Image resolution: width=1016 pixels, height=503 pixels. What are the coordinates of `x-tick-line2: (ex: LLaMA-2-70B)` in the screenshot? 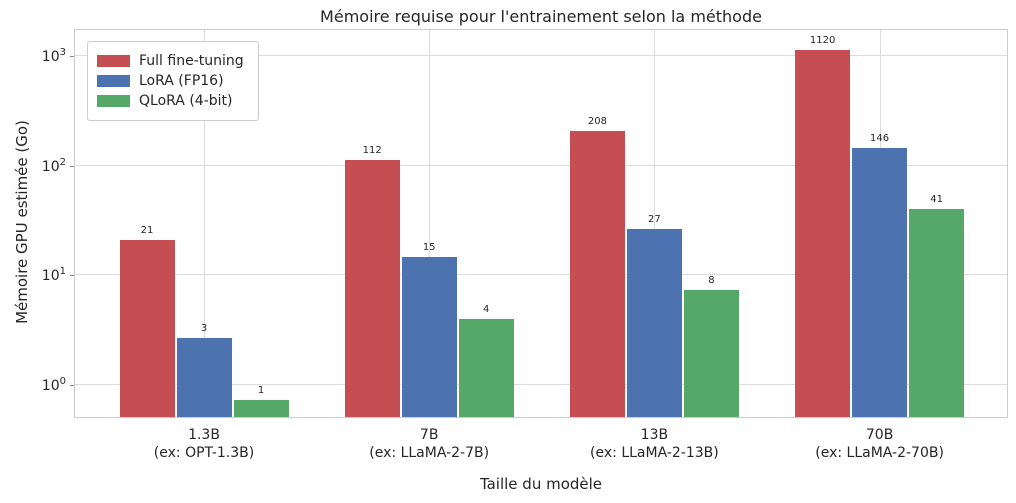 It's located at (879, 453).